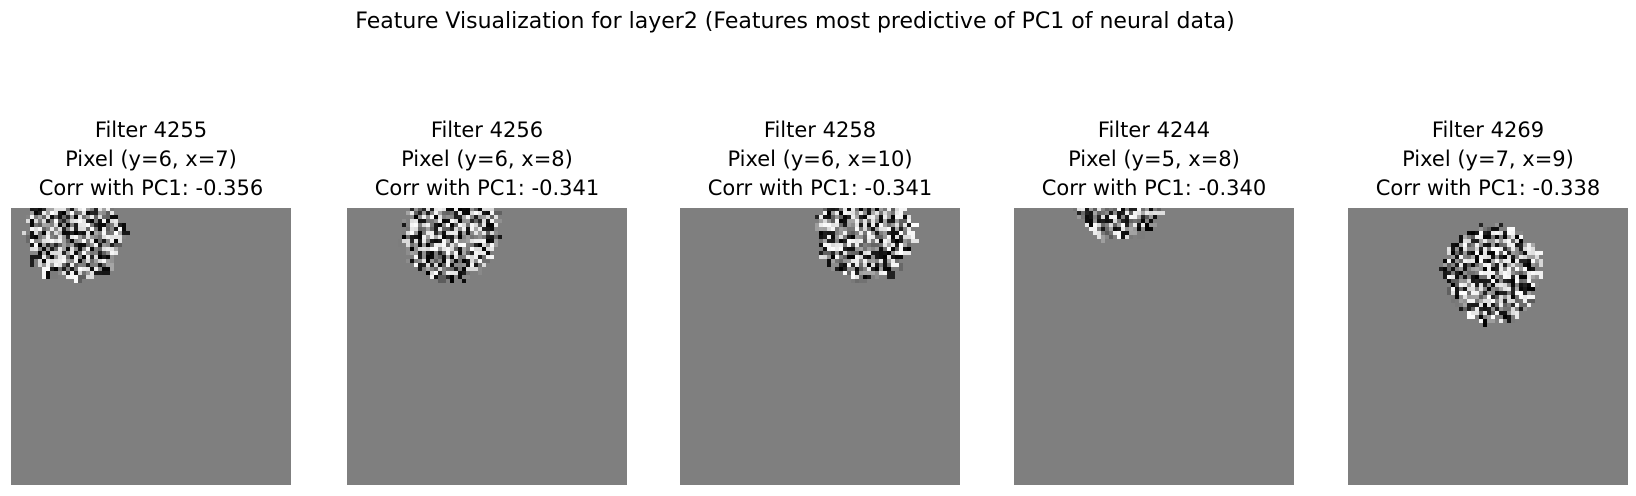 This screenshot has height=496, width=1636. I want to click on corr-label: Corr with PC1: -0.338, so click(1488, 188).